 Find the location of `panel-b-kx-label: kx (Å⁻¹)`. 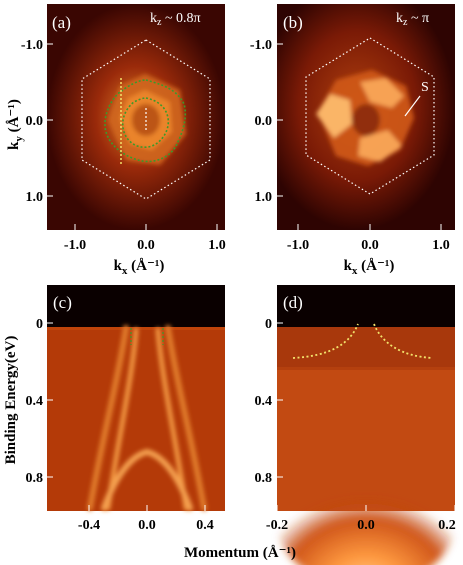

panel-b-kx-label: kx (Å⁻¹) is located at coordinates (369, 267).